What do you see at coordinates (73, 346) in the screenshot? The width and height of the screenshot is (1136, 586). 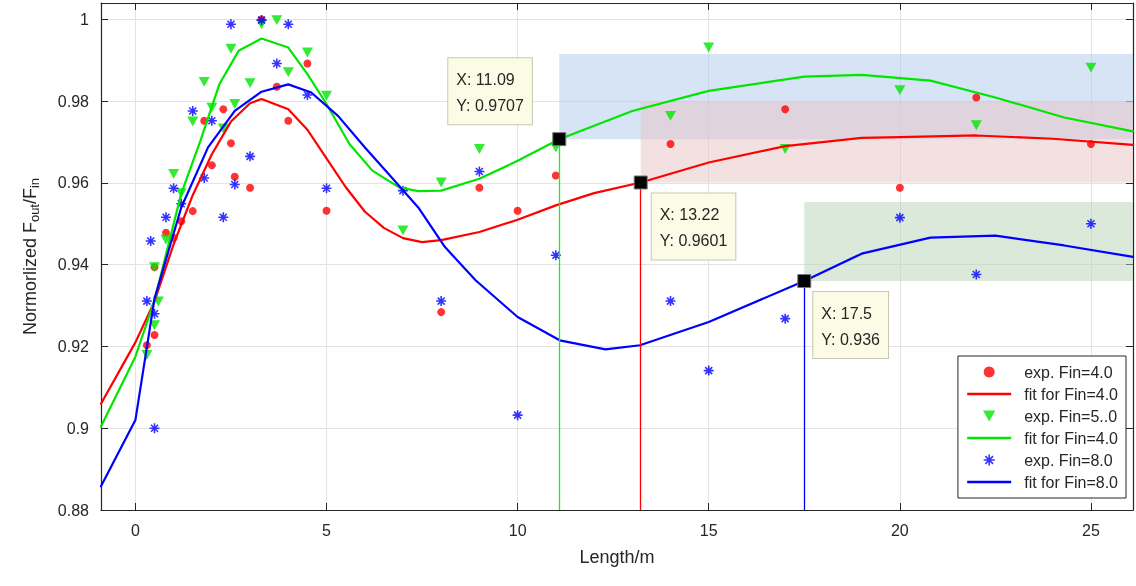 I see `y-tick-label: 0.92` at bounding box center [73, 346].